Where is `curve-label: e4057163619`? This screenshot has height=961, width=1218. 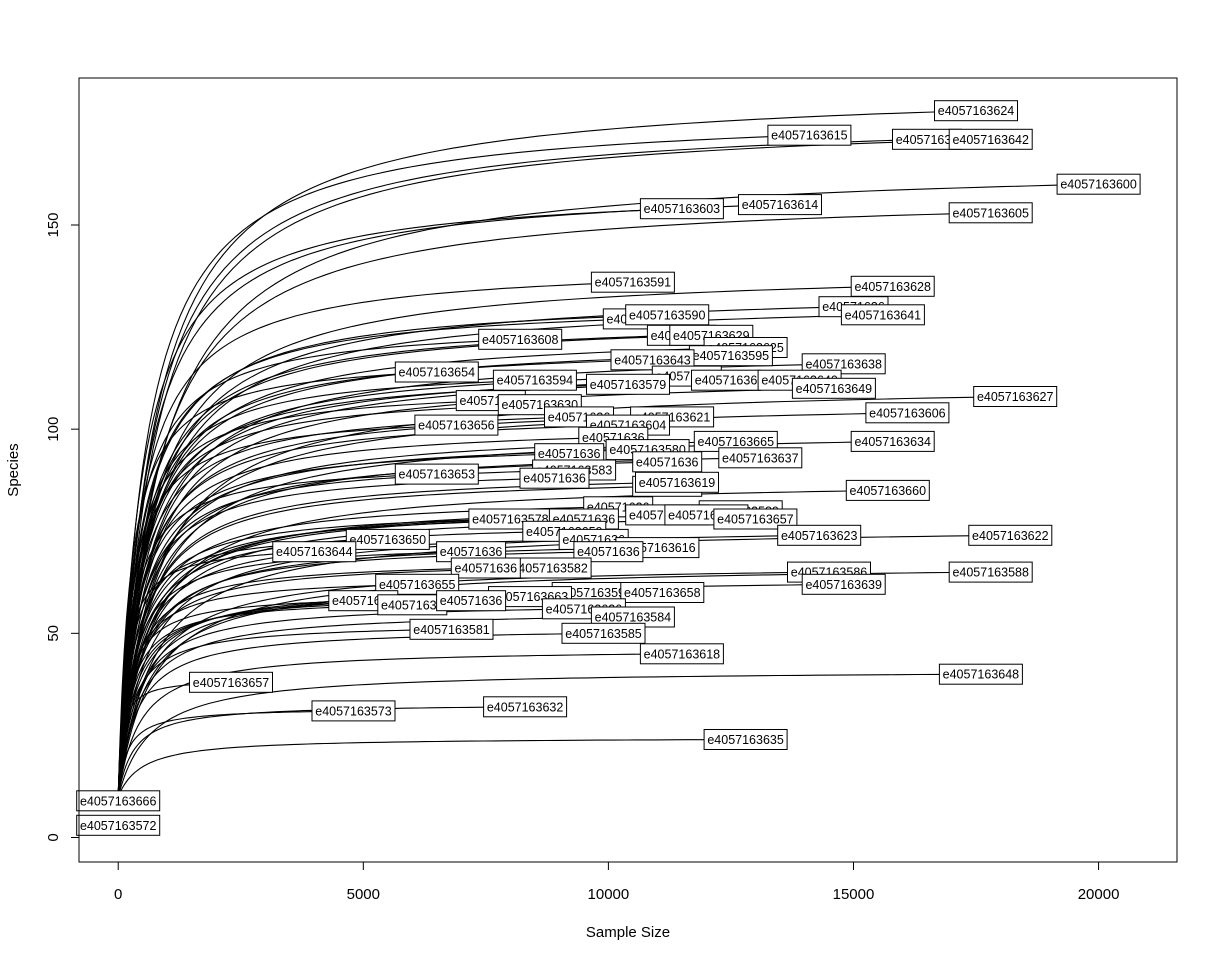
curve-label: e4057163619 is located at coordinates (677, 482).